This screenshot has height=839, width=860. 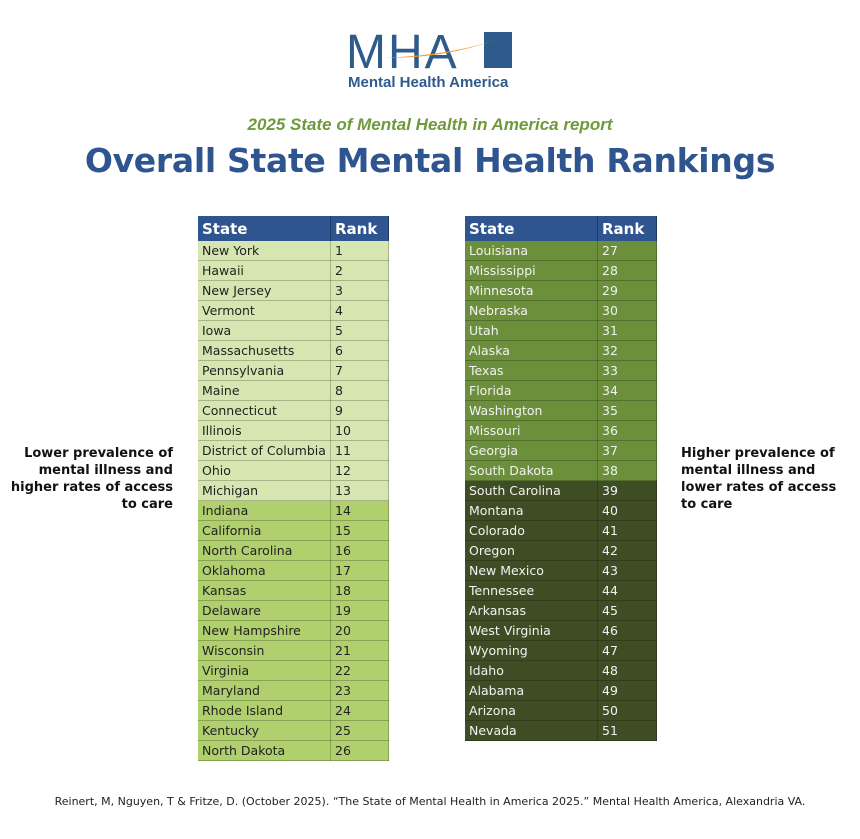 What do you see at coordinates (264, 330) in the screenshot?
I see `state-cell: Iowa` at bounding box center [264, 330].